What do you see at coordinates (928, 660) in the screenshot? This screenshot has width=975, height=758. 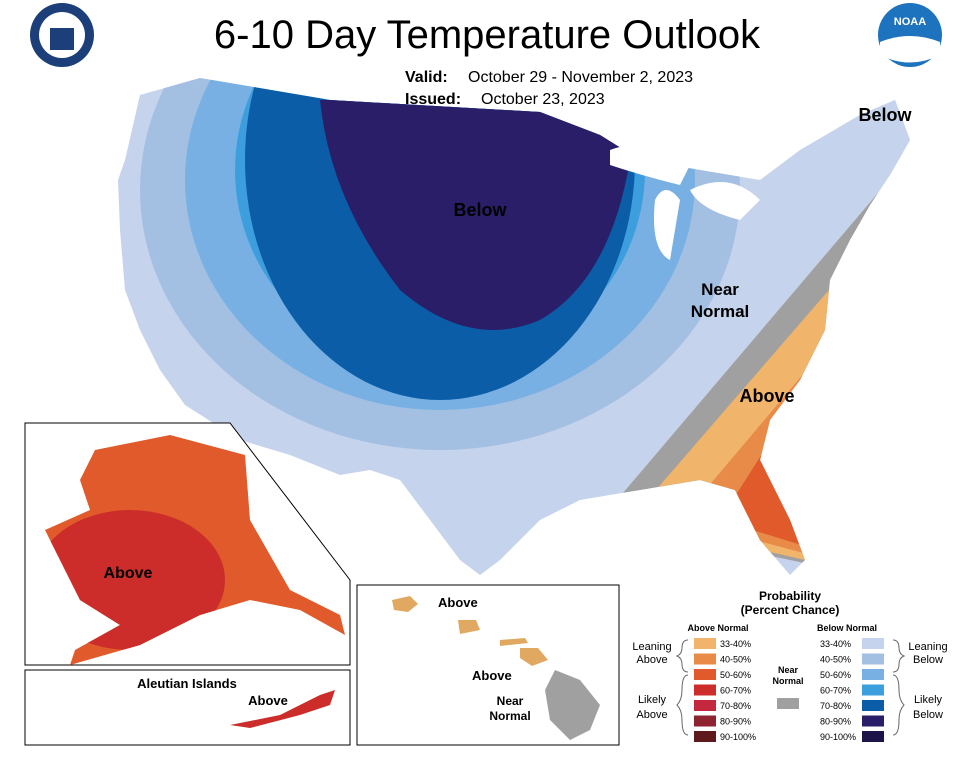 I see `leaning-below: Below` at bounding box center [928, 660].